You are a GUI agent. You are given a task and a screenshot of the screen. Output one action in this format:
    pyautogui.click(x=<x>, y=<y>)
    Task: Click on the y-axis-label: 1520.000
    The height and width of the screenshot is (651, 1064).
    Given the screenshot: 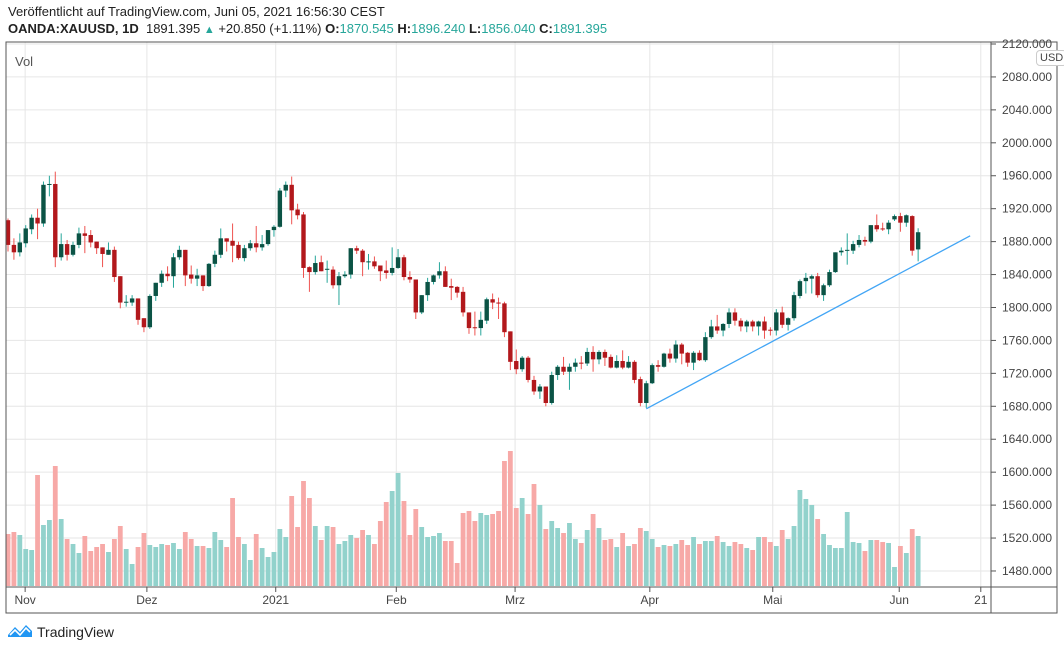 What is the action you would take?
    pyautogui.click(x=1027, y=538)
    